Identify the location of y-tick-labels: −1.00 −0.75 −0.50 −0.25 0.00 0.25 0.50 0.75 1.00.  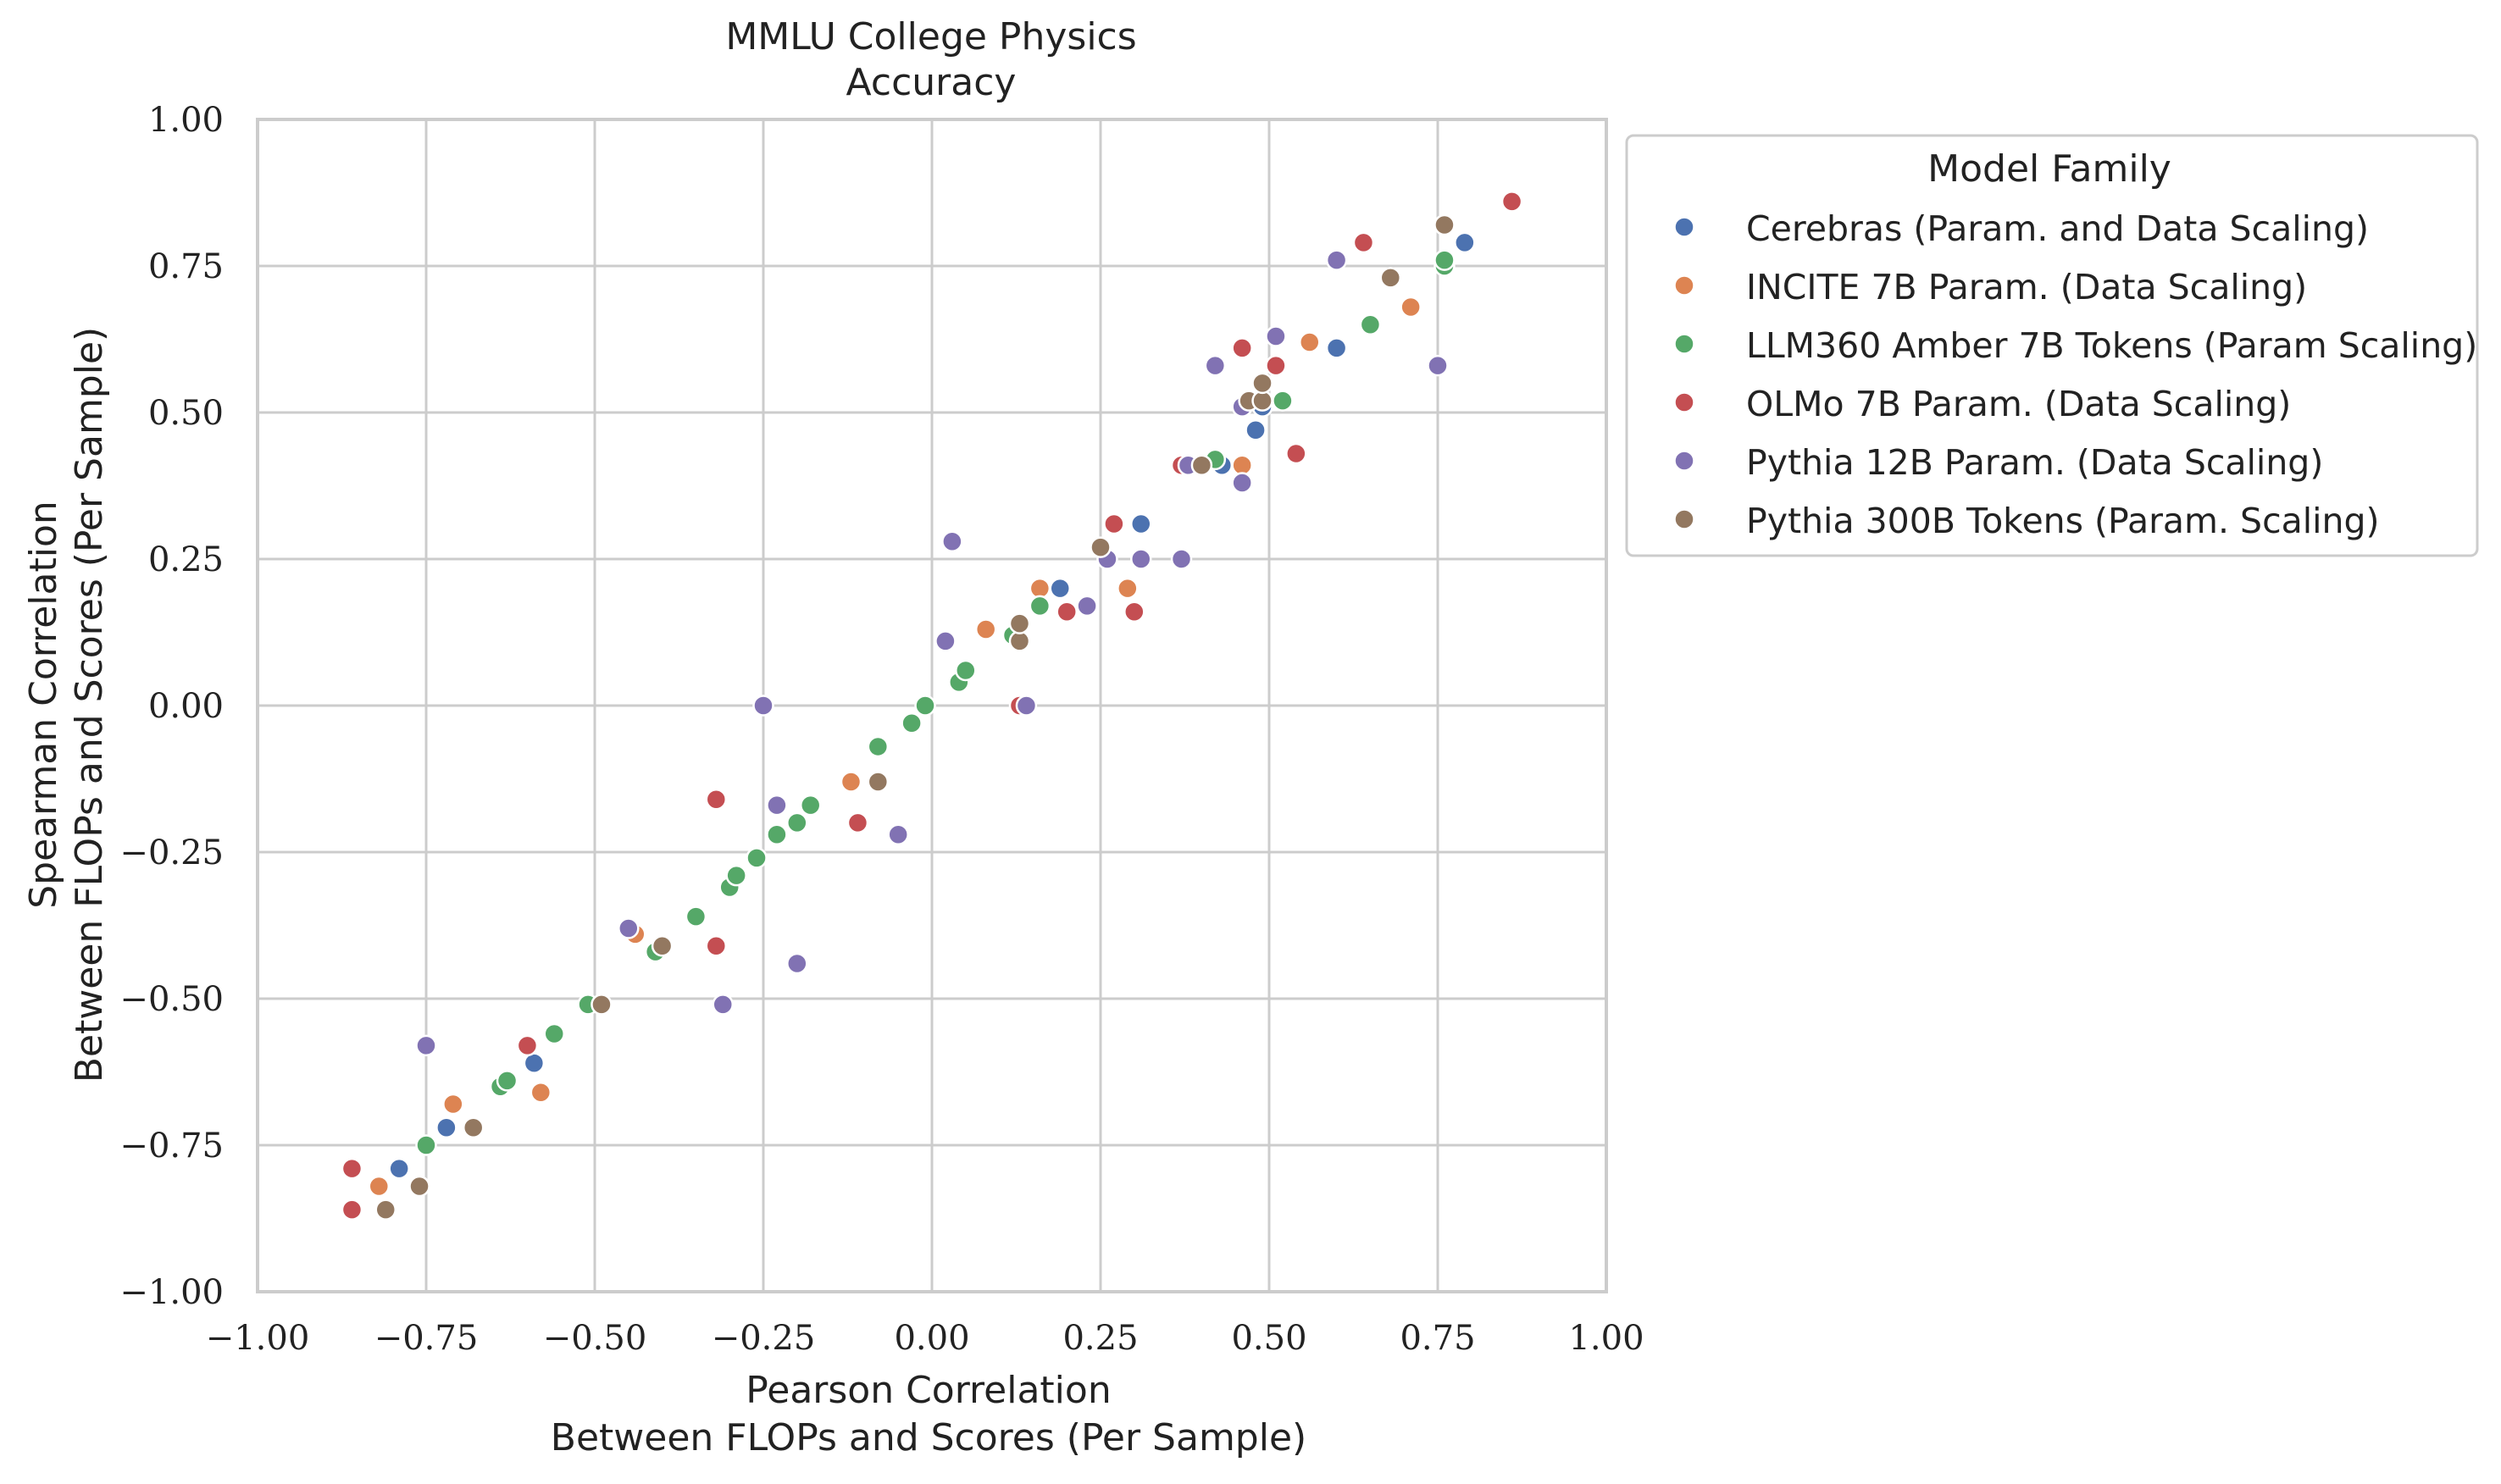
(171, 706).